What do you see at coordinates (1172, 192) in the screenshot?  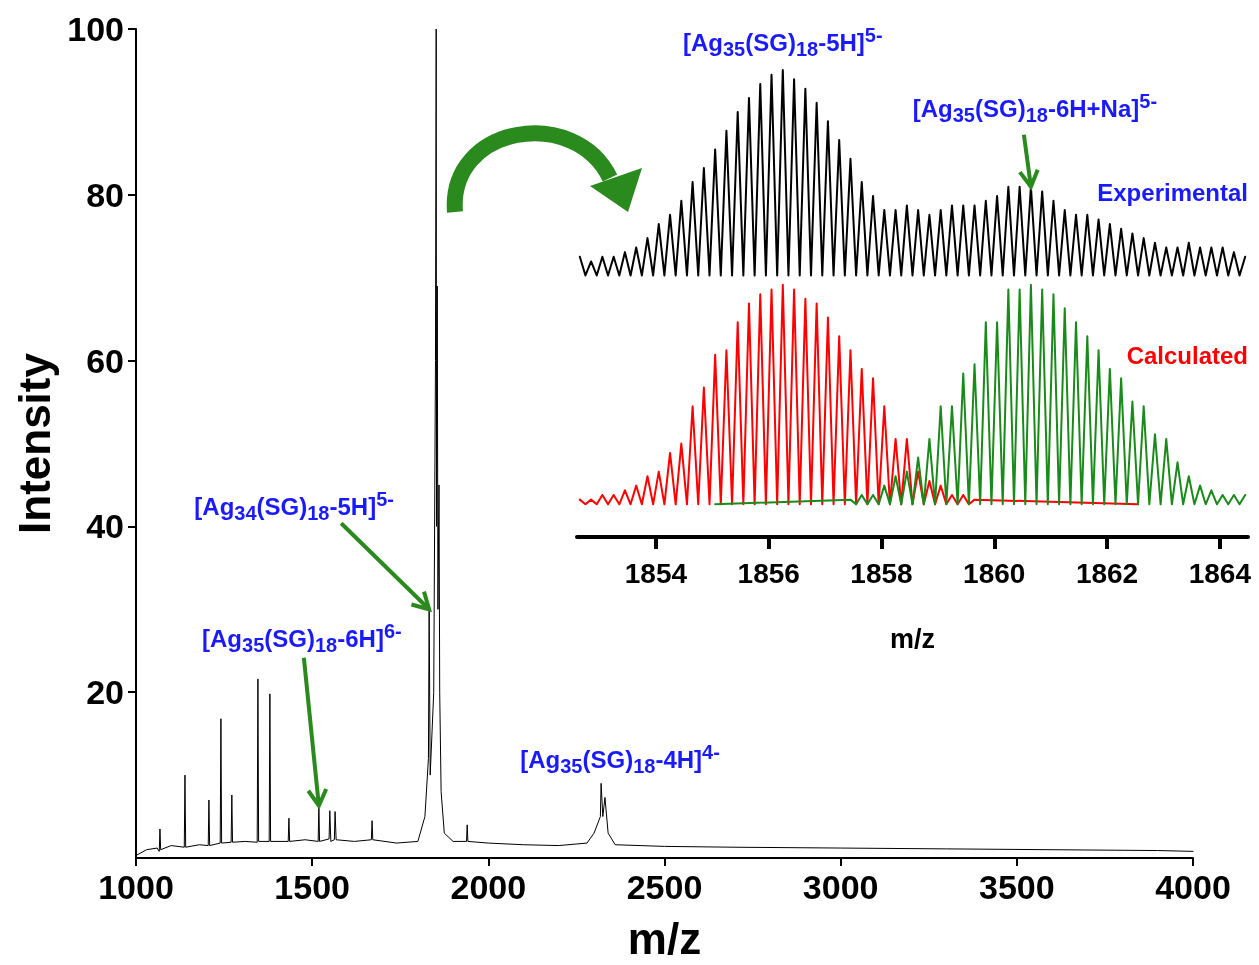 I see `series-label: Experimental` at bounding box center [1172, 192].